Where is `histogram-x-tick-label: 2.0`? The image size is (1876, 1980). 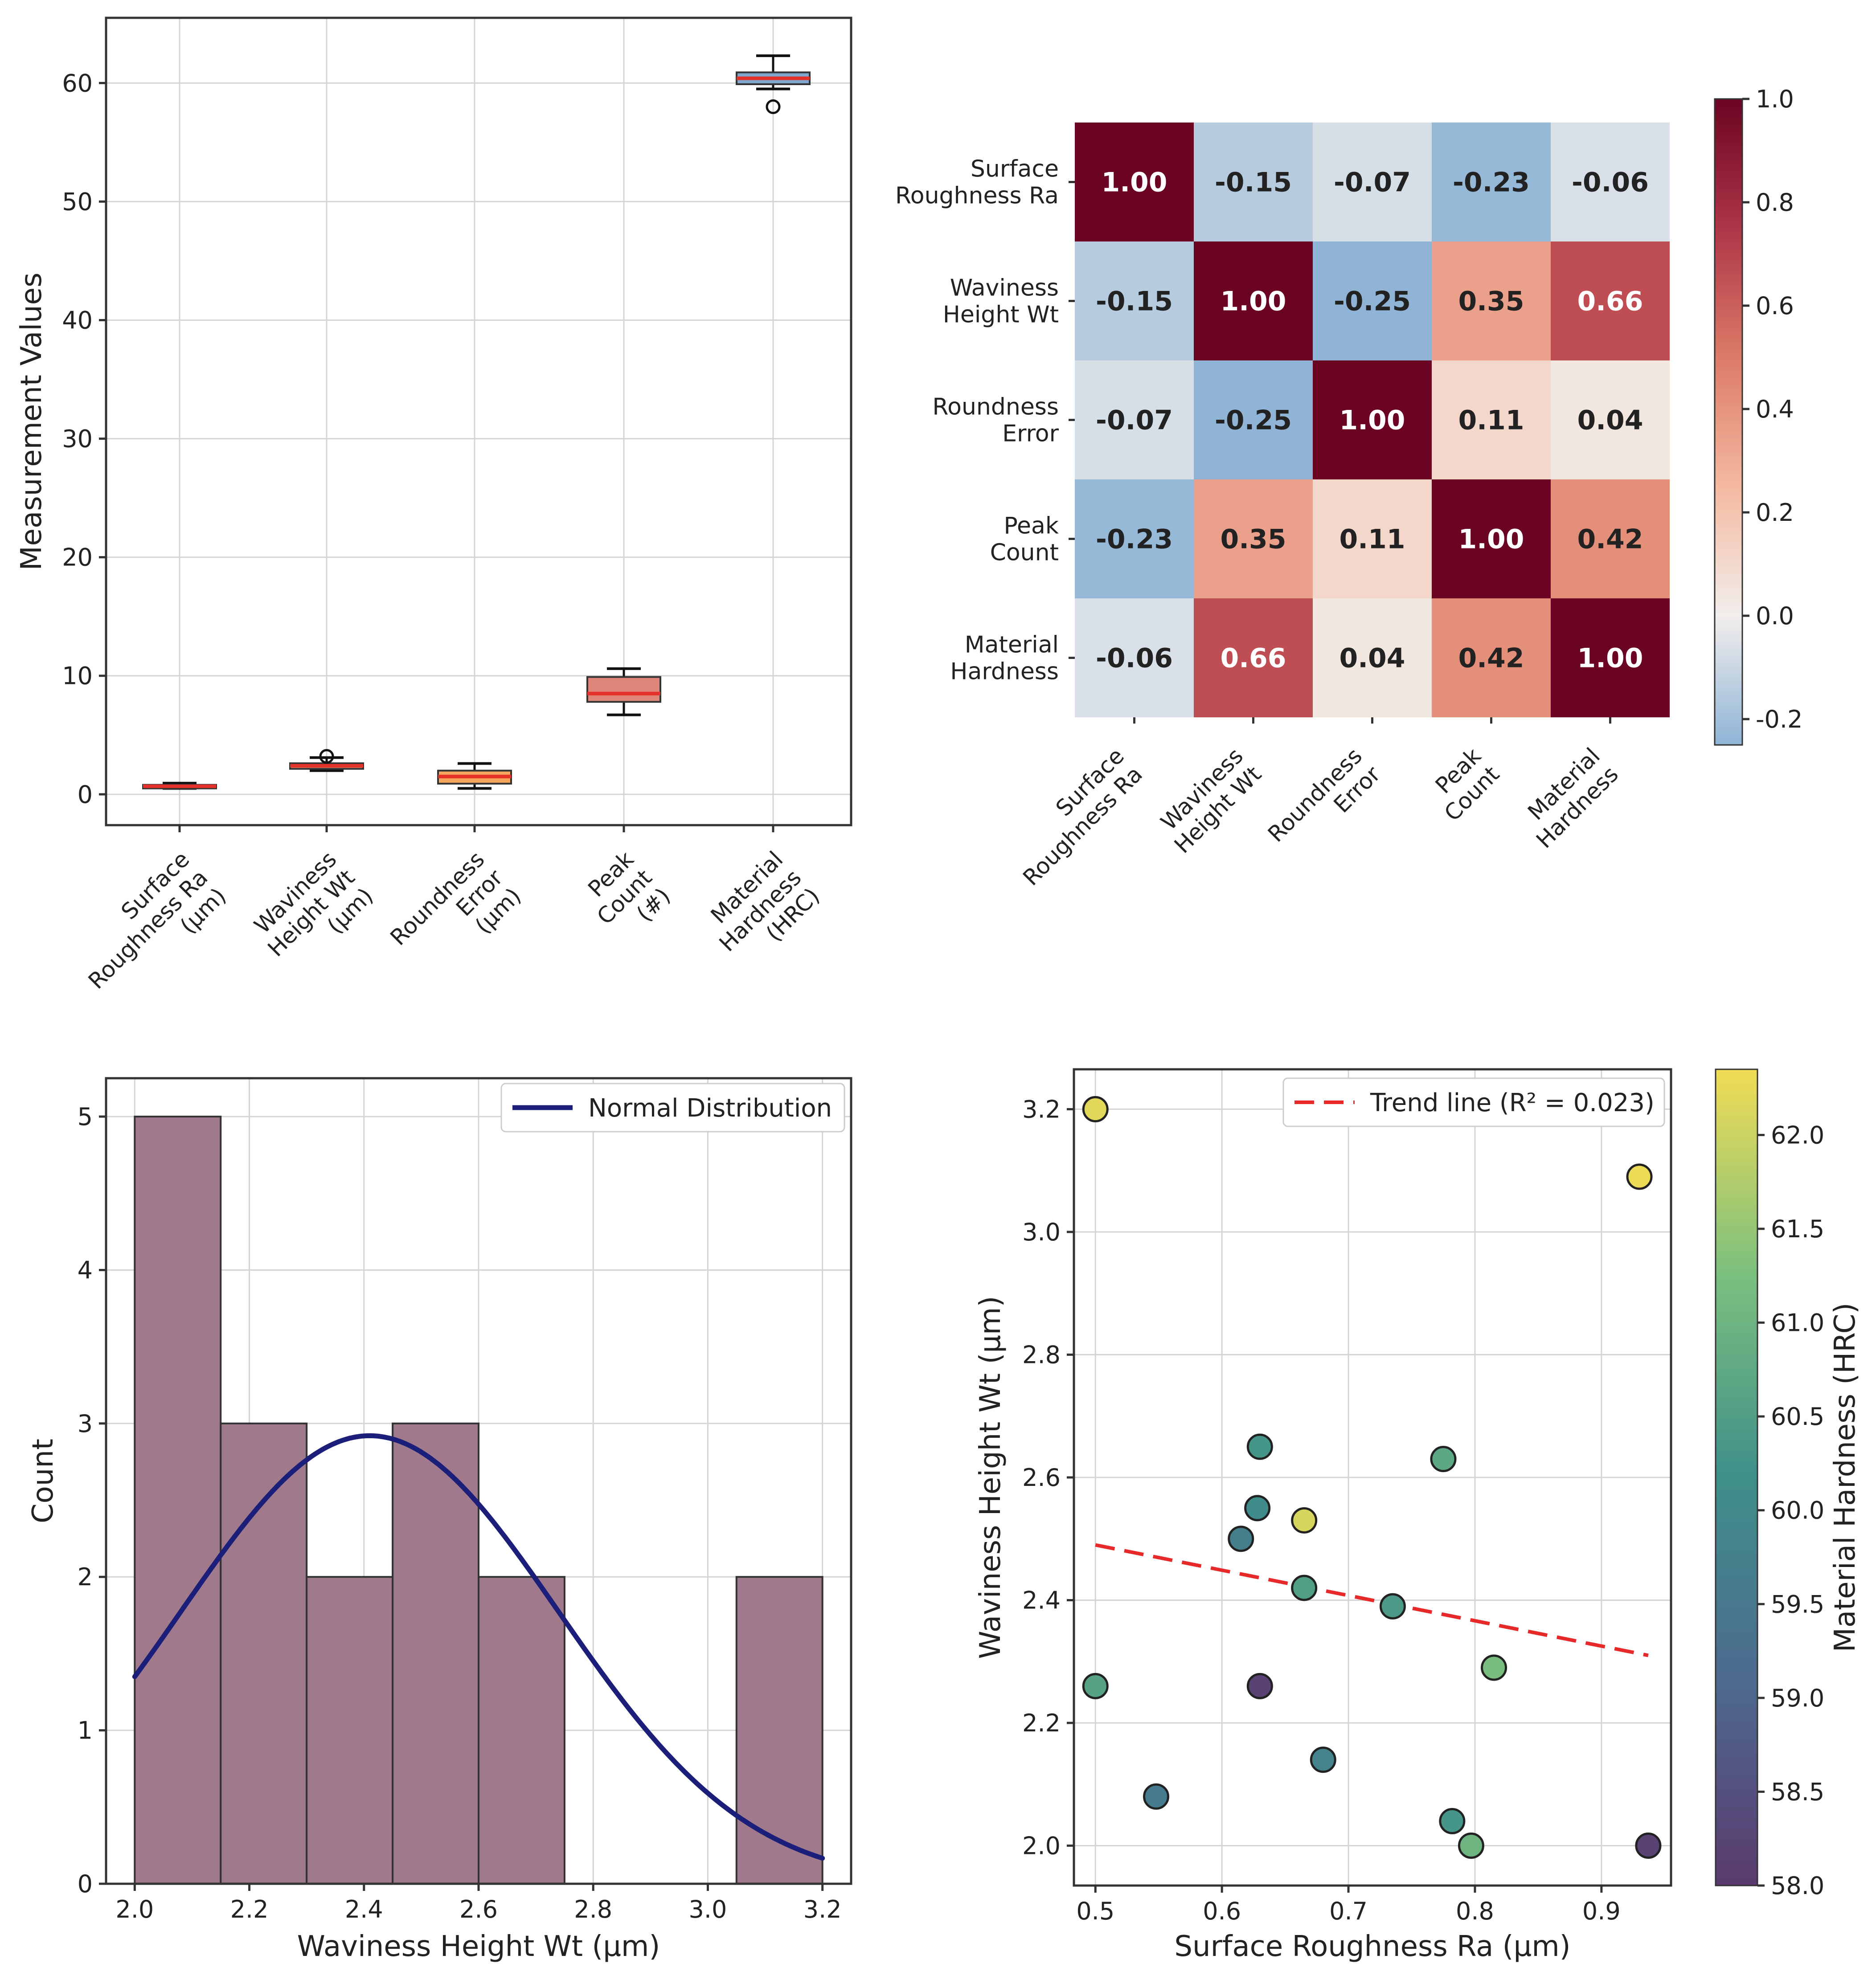 histogram-x-tick-label: 2.0 is located at coordinates (134, 1909).